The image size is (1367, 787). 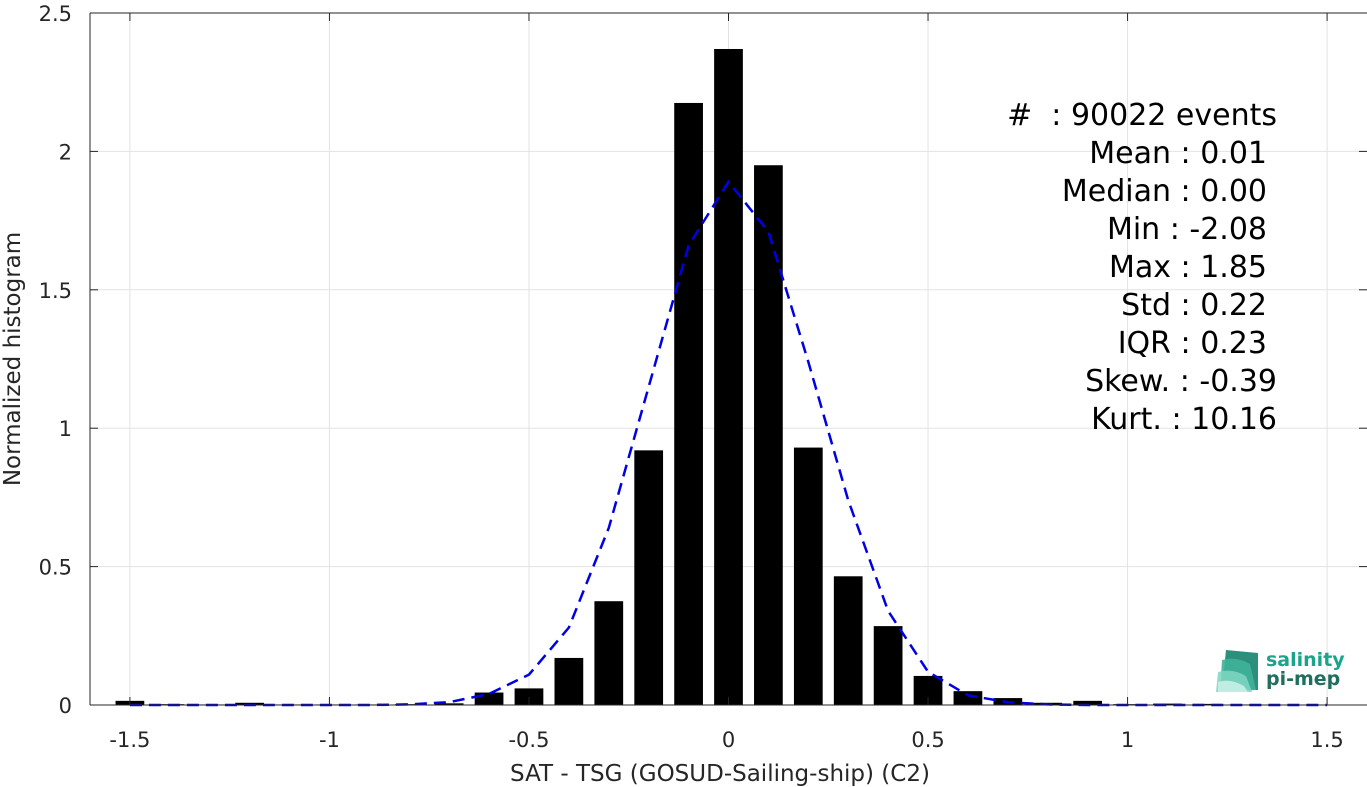 What do you see at coordinates (720, 774) in the screenshot?
I see `x-axis-label: SAT - TSG (GOSUD-Sailing-ship) (C2)` at bounding box center [720, 774].